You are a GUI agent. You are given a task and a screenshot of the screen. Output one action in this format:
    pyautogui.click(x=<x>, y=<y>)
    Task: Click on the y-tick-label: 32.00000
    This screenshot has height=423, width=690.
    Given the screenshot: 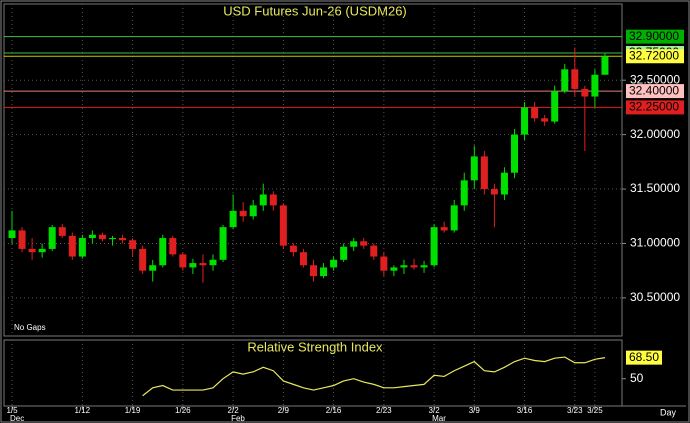 What is the action you would take?
    pyautogui.click(x=655, y=134)
    